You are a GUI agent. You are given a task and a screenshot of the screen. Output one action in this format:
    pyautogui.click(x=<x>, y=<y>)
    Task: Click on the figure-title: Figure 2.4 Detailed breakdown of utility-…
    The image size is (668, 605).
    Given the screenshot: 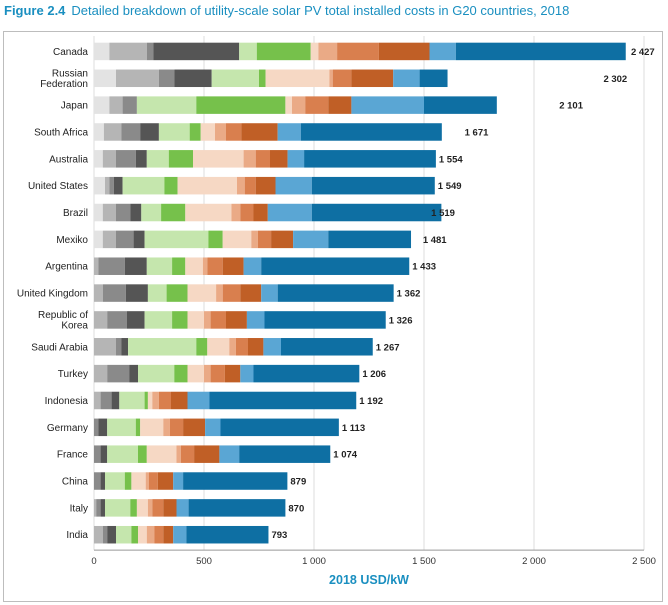 What is the action you would take?
    pyautogui.click(x=286, y=10)
    